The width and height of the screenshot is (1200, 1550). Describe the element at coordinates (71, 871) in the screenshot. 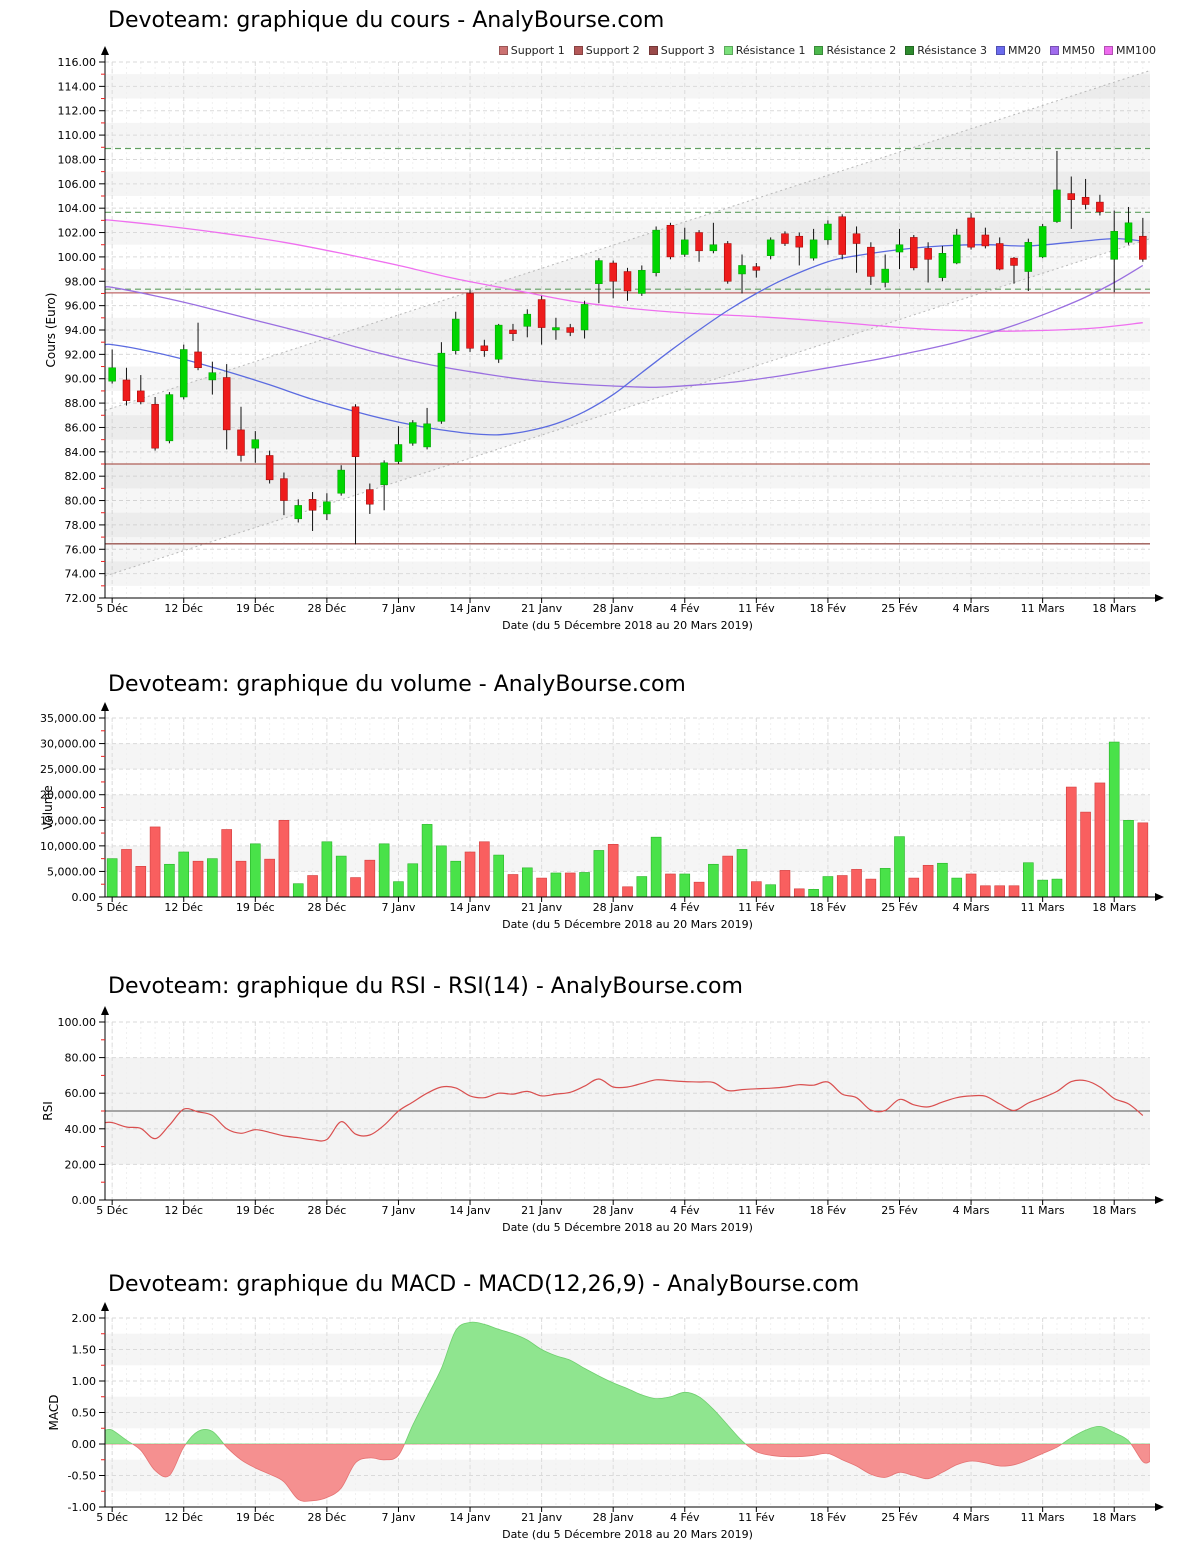

I see `svg-text: 5,000.00` at that location.